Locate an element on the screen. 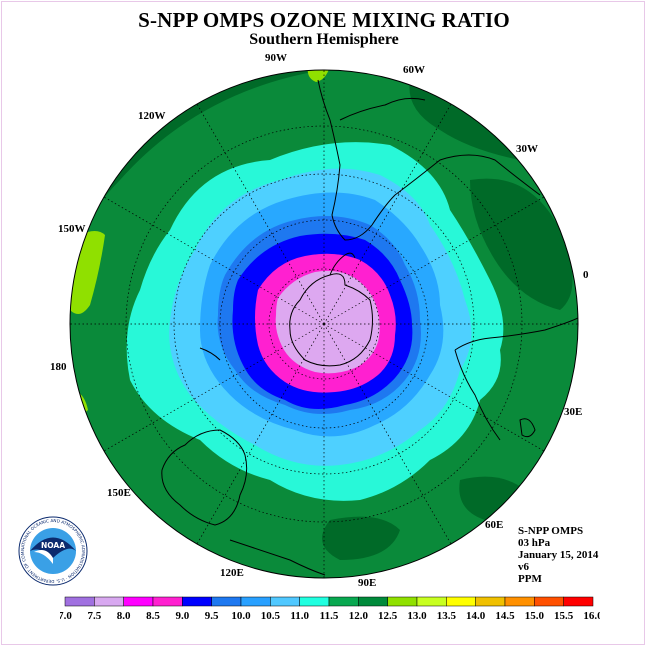  colorbar-label: 16.0 is located at coordinates (591, 616).